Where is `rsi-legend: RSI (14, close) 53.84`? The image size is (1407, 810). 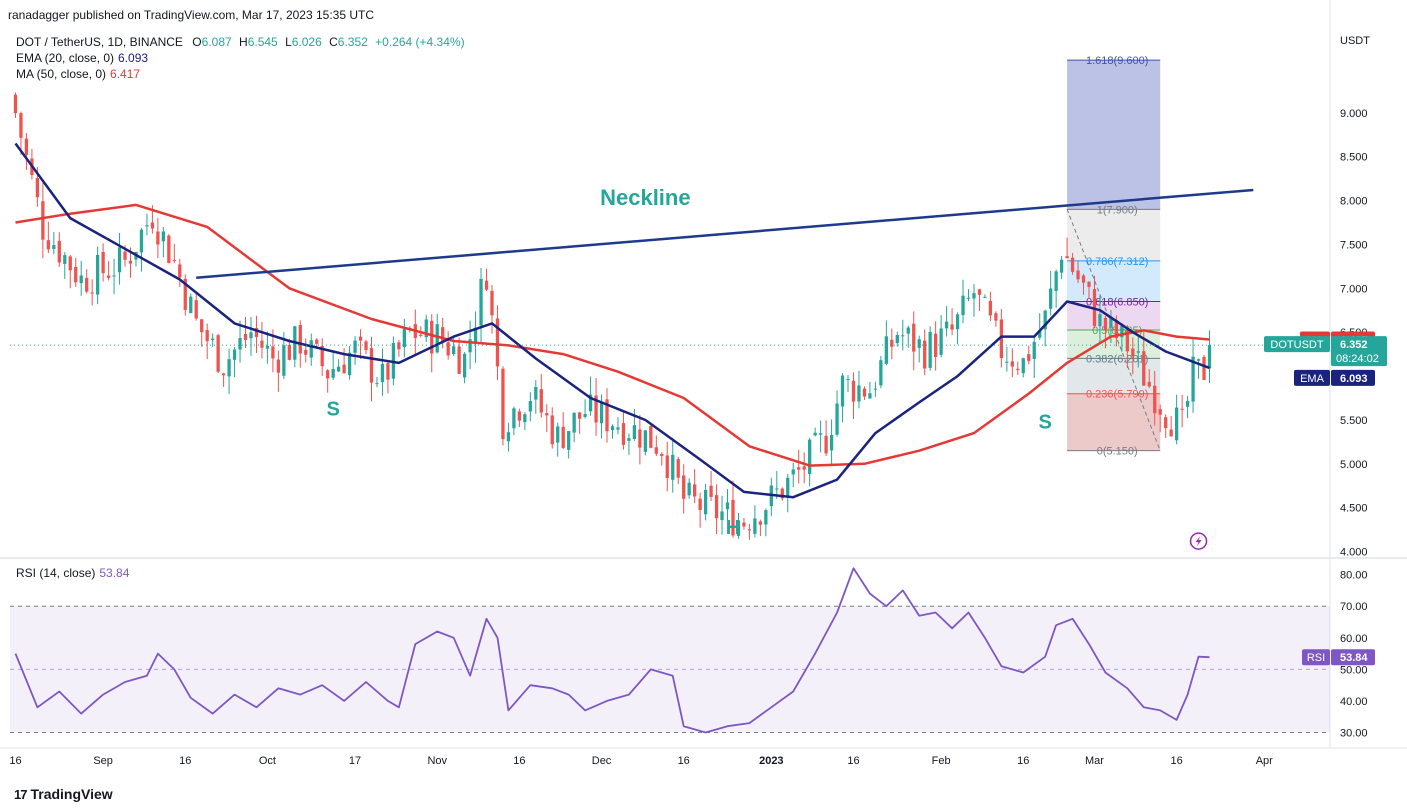
rsi-legend: RSI (14, close) 53.84 is located at coordinates (73, 573).